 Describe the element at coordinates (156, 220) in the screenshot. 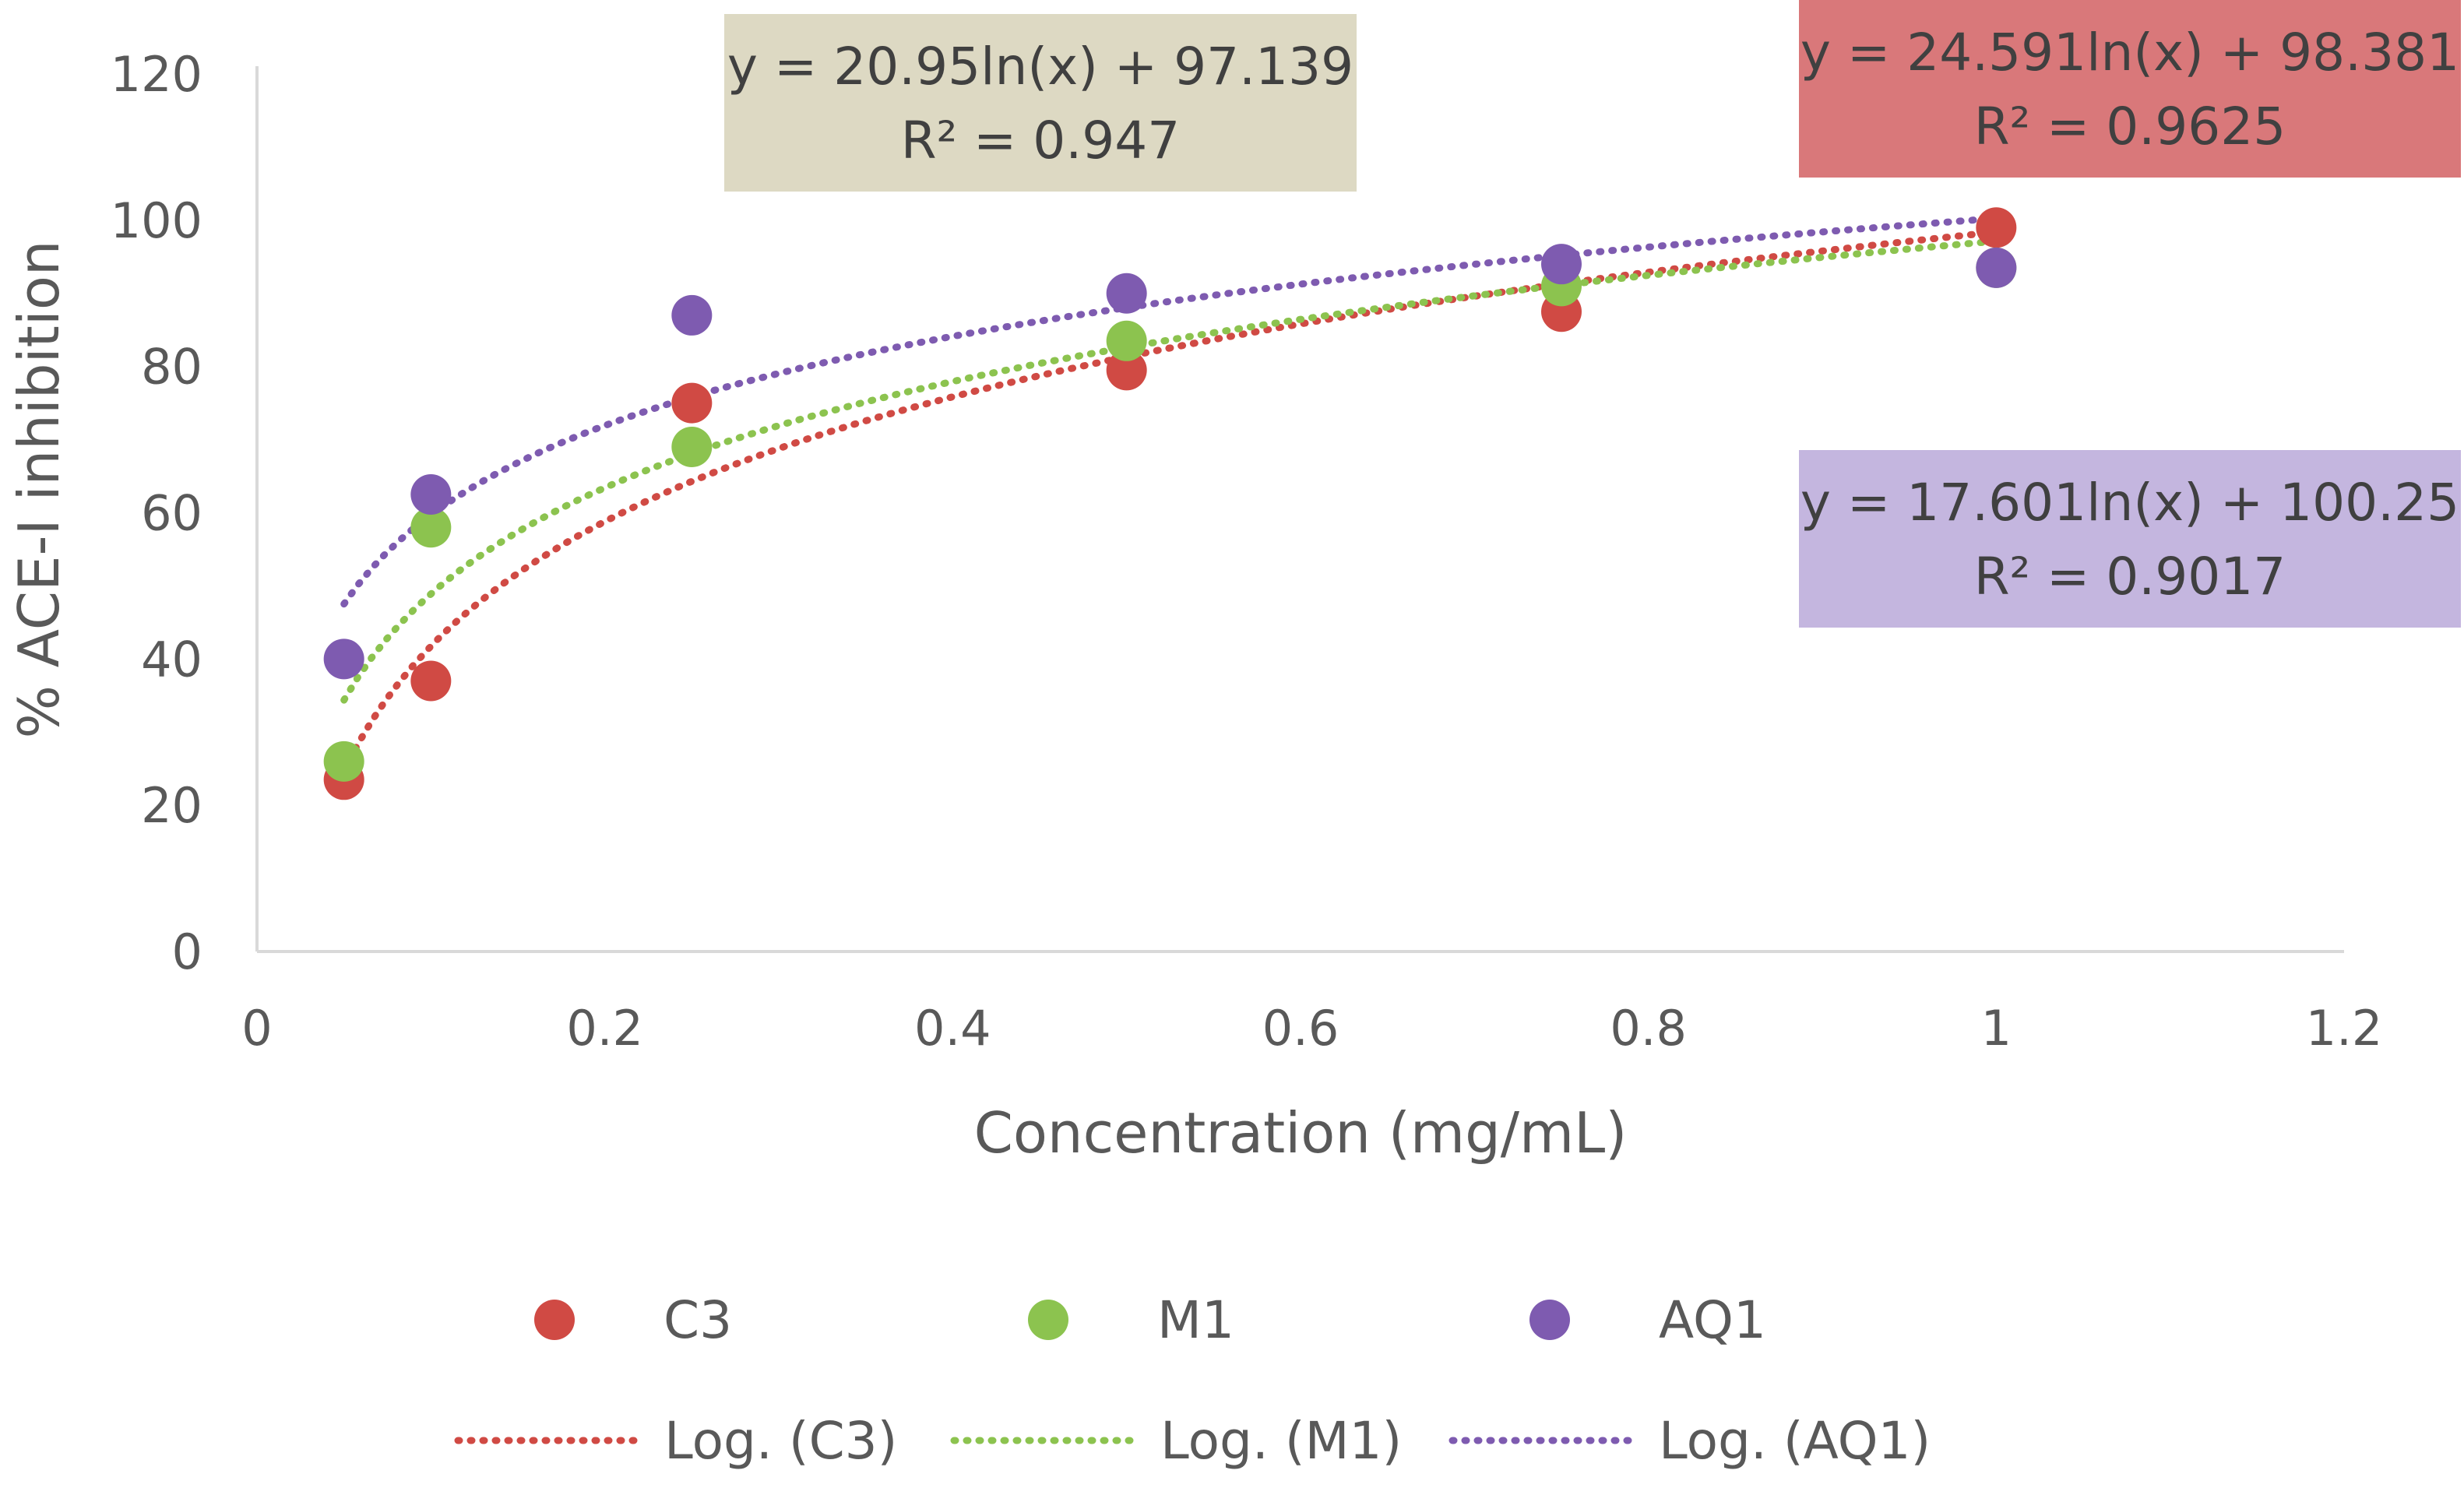

I see `y-tick-label: 100` at that location.